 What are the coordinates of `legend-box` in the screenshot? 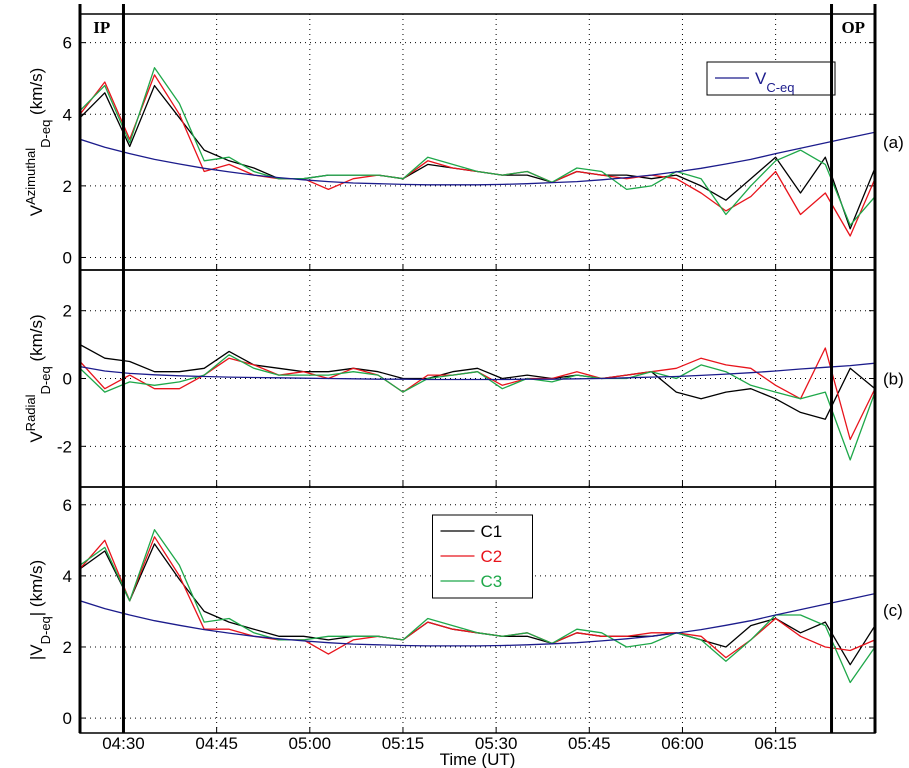 It's located at (771, 78).